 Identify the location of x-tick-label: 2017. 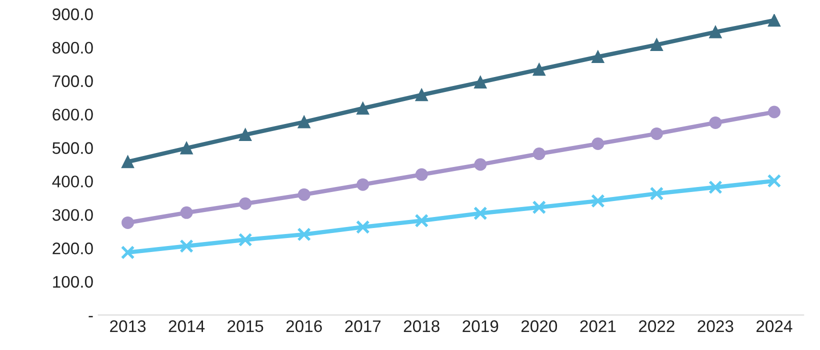
(363, 326).